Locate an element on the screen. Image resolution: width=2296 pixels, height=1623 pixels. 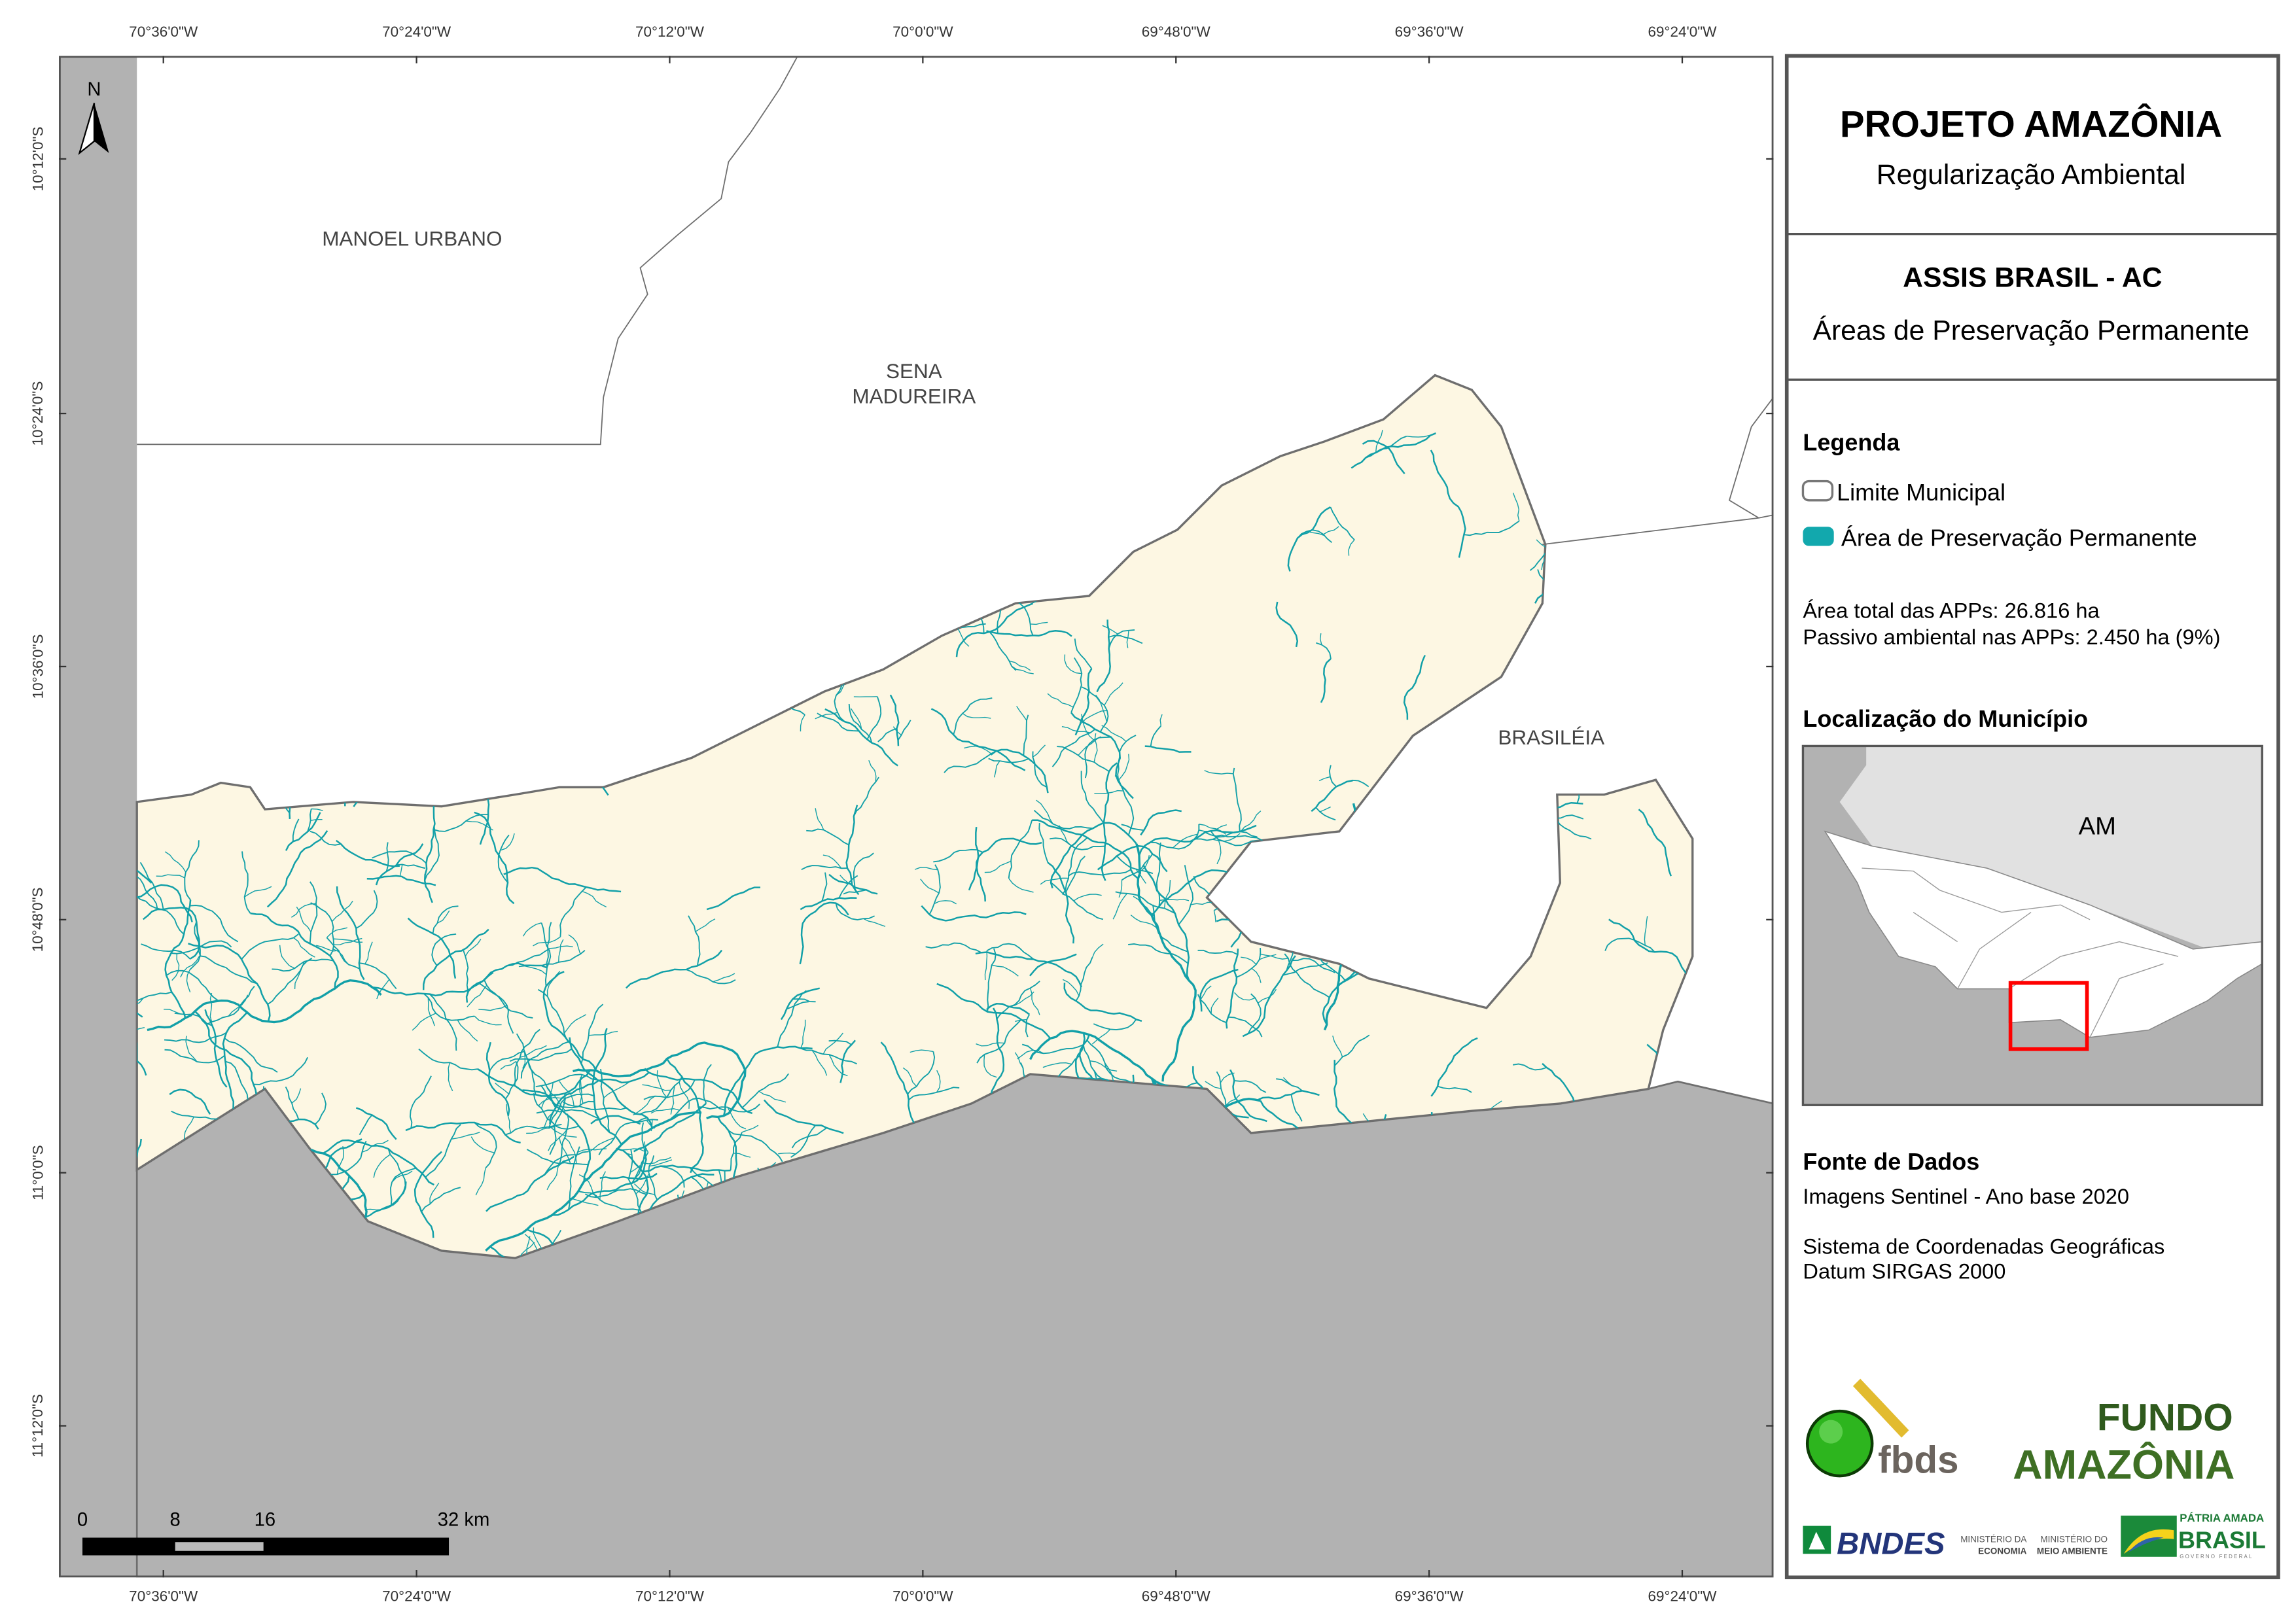
project-subtitle: Regularização Ambiental is located at coordinates (2031, 174).